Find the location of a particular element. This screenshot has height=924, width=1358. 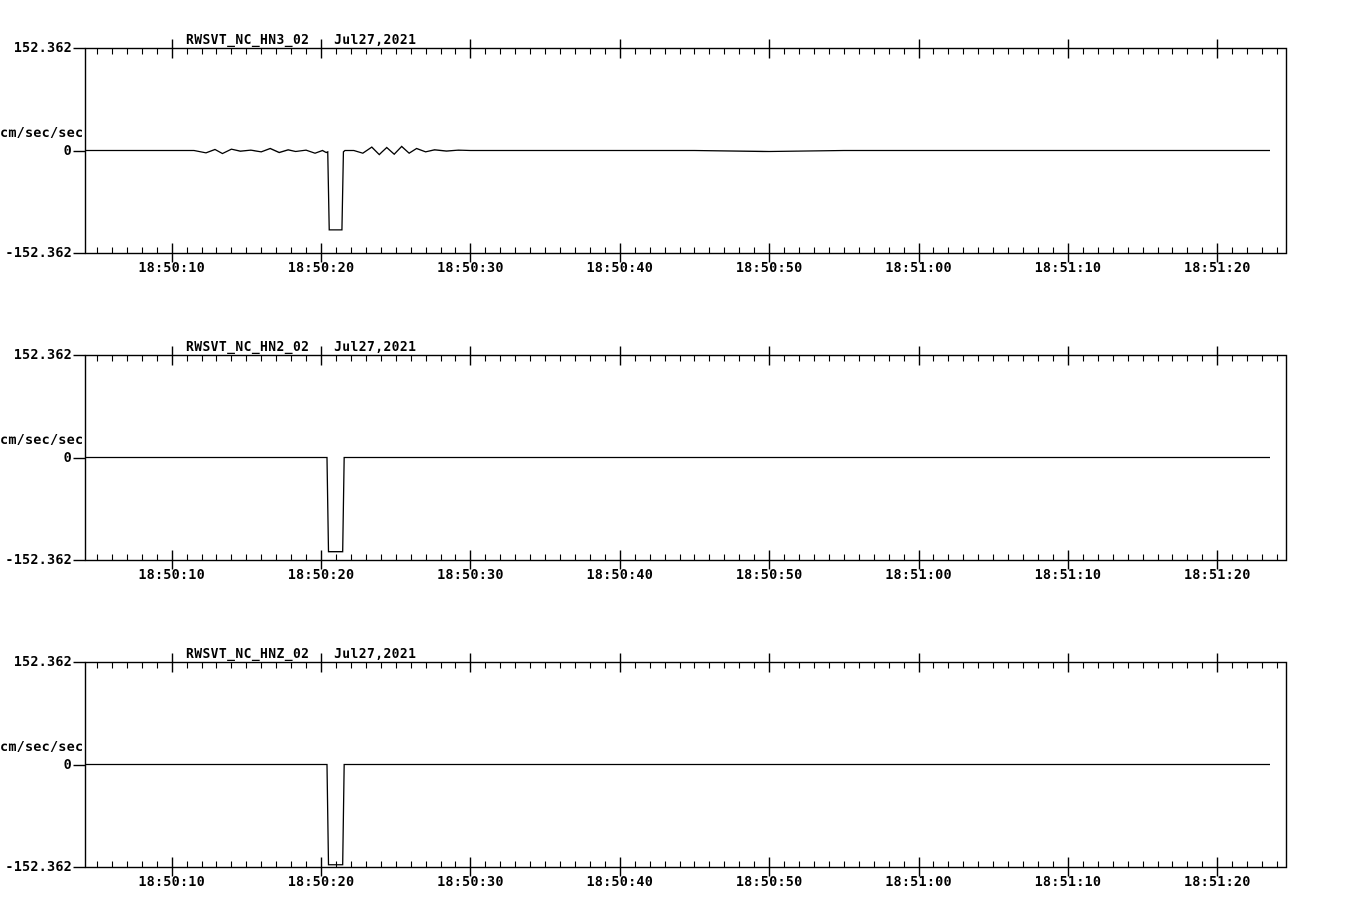

panel-title: RWSVT_NC_HN2_02 Jul27,2021 is located at coordinates (301, 347).